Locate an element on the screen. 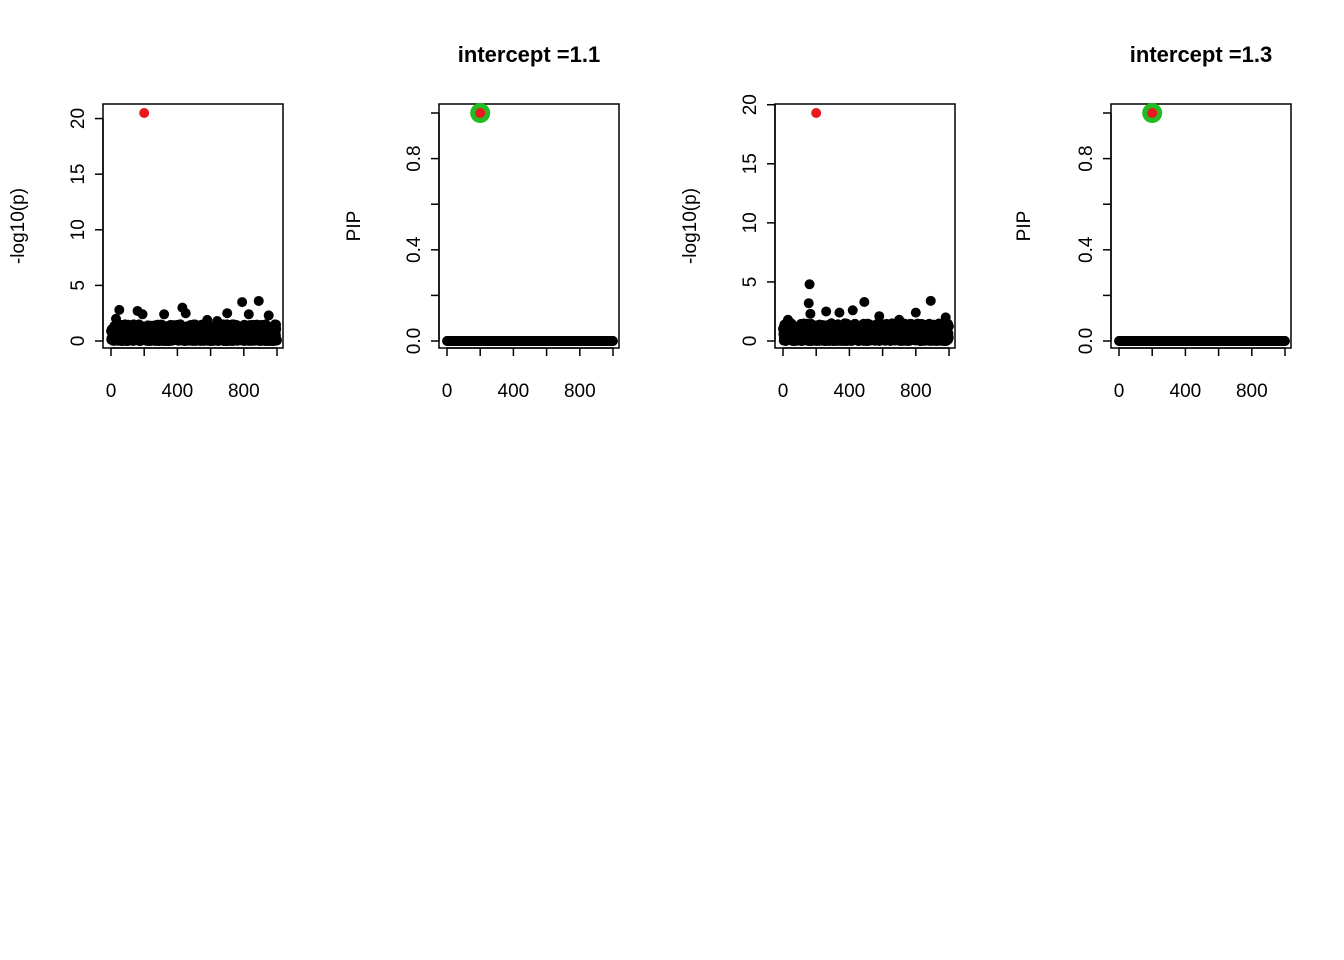 This screenshot has width=1344, height=960. panel-3-y-tick-label: 15 is located at coordinates (750, 163).